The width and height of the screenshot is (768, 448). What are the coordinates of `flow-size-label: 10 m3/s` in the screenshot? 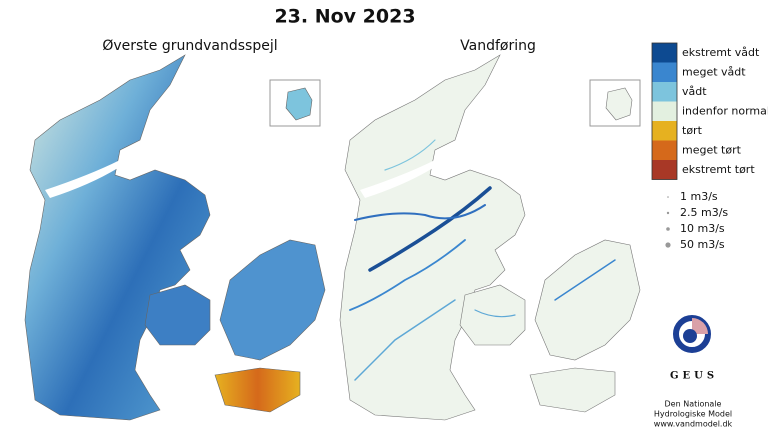 It's located at (702, 228).